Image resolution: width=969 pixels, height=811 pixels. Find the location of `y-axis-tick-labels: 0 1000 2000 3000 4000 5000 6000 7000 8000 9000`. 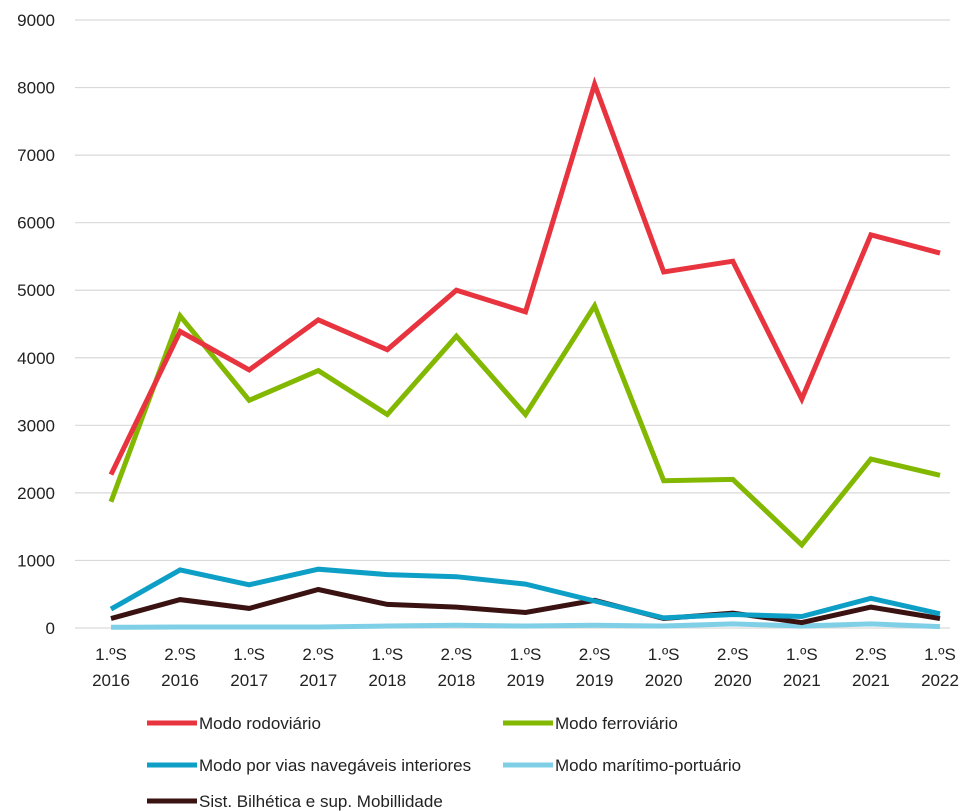

y-axis-tick-labels: 0 1000 2000 3000 4000 5000 6000 7000 8000 9000 is located at coordinates (36, 324).